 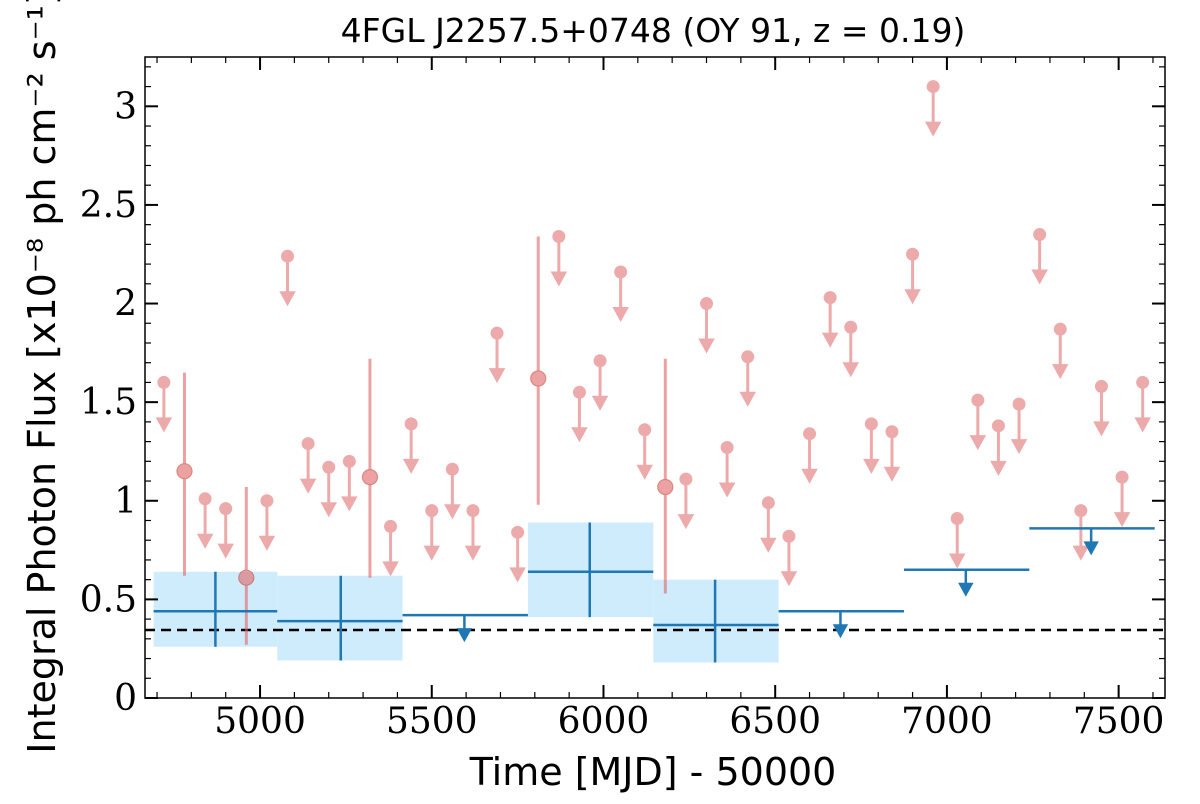 I want to click on fine-upper-limit-arrow-32-head, so click(x=912, y=297).